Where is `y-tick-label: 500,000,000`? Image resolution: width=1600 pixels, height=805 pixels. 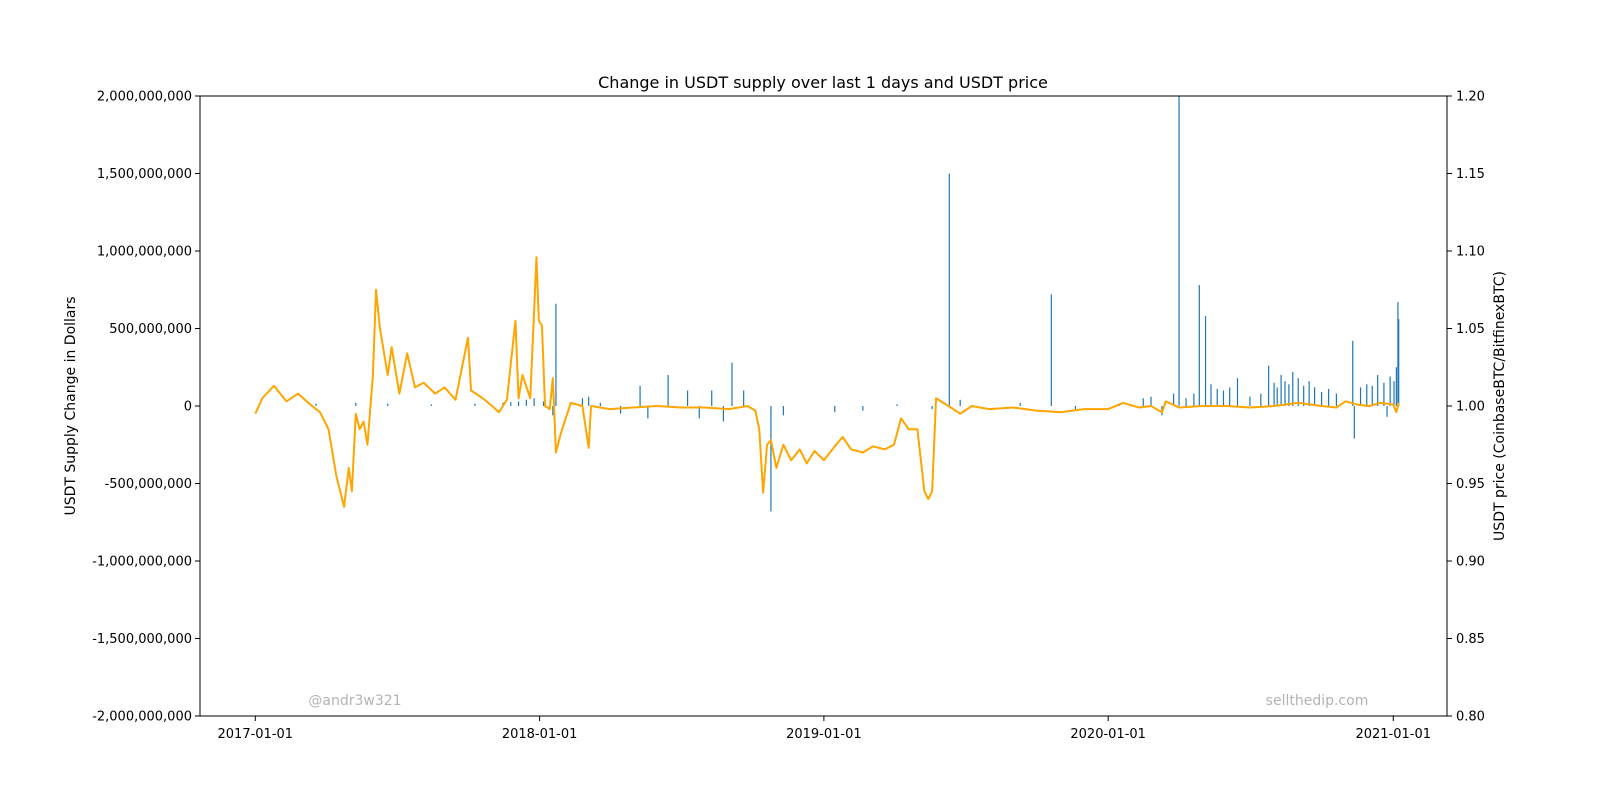
y-tick-label: 500,000,000 is located at coordinates (150, 329).